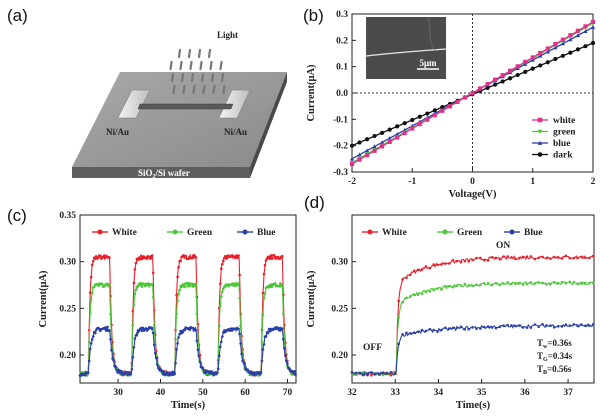 Image resolution: width=600 pixels, height=420 pixels. Describe the element at coordinates (164, 174) in the screenshot. I see `substrate-label: SiO2/Si wafer` at that location.